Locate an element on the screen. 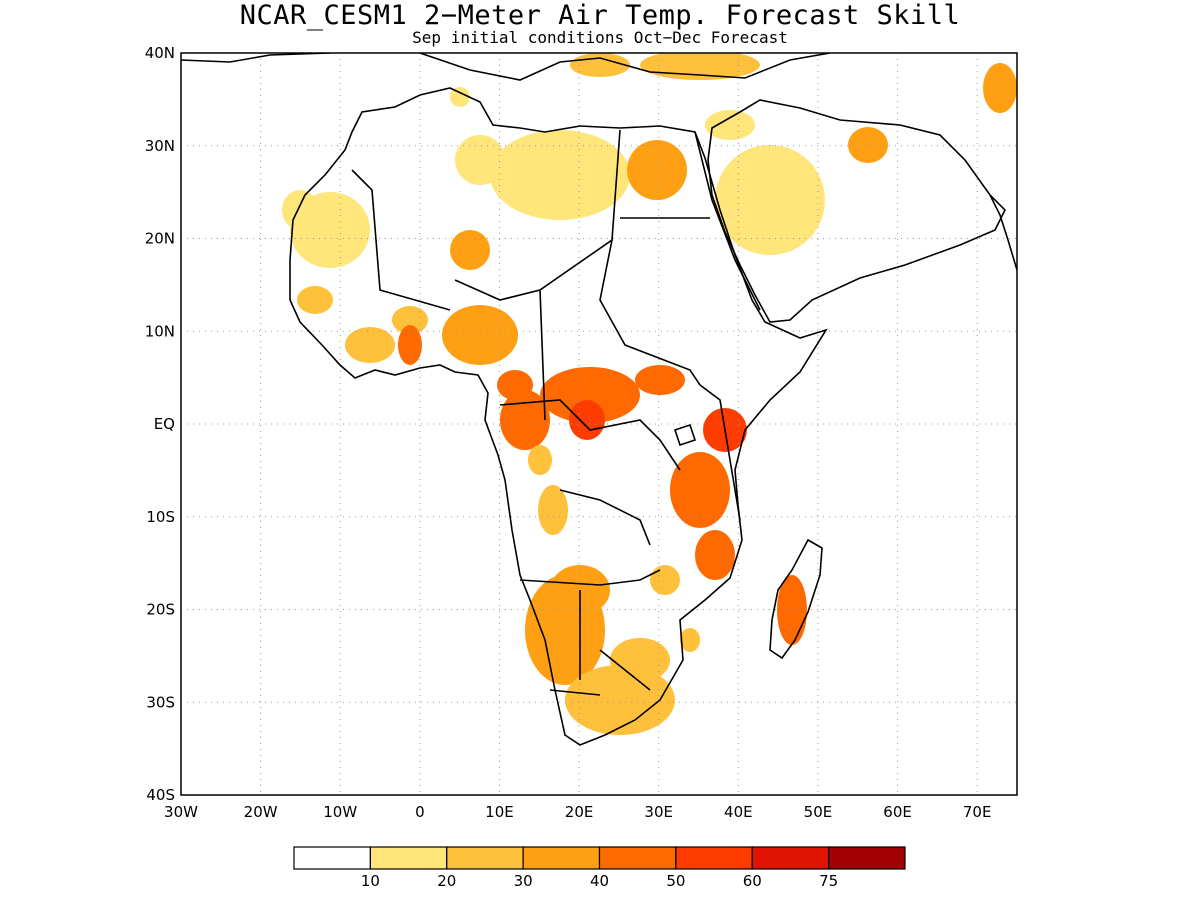  y-tick-label: 20N is located at coordinates (160, 239).